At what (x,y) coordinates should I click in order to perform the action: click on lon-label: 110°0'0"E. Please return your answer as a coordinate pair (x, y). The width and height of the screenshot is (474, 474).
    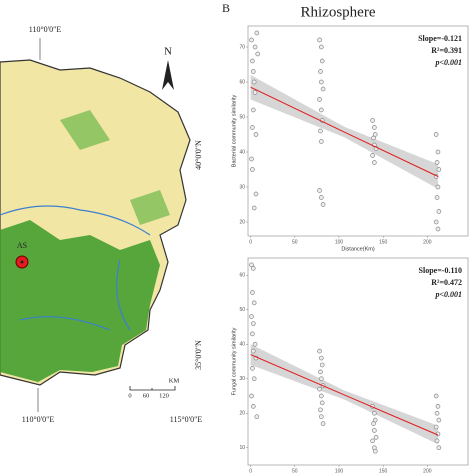
    Looking at the image, I should click on (38, 419).